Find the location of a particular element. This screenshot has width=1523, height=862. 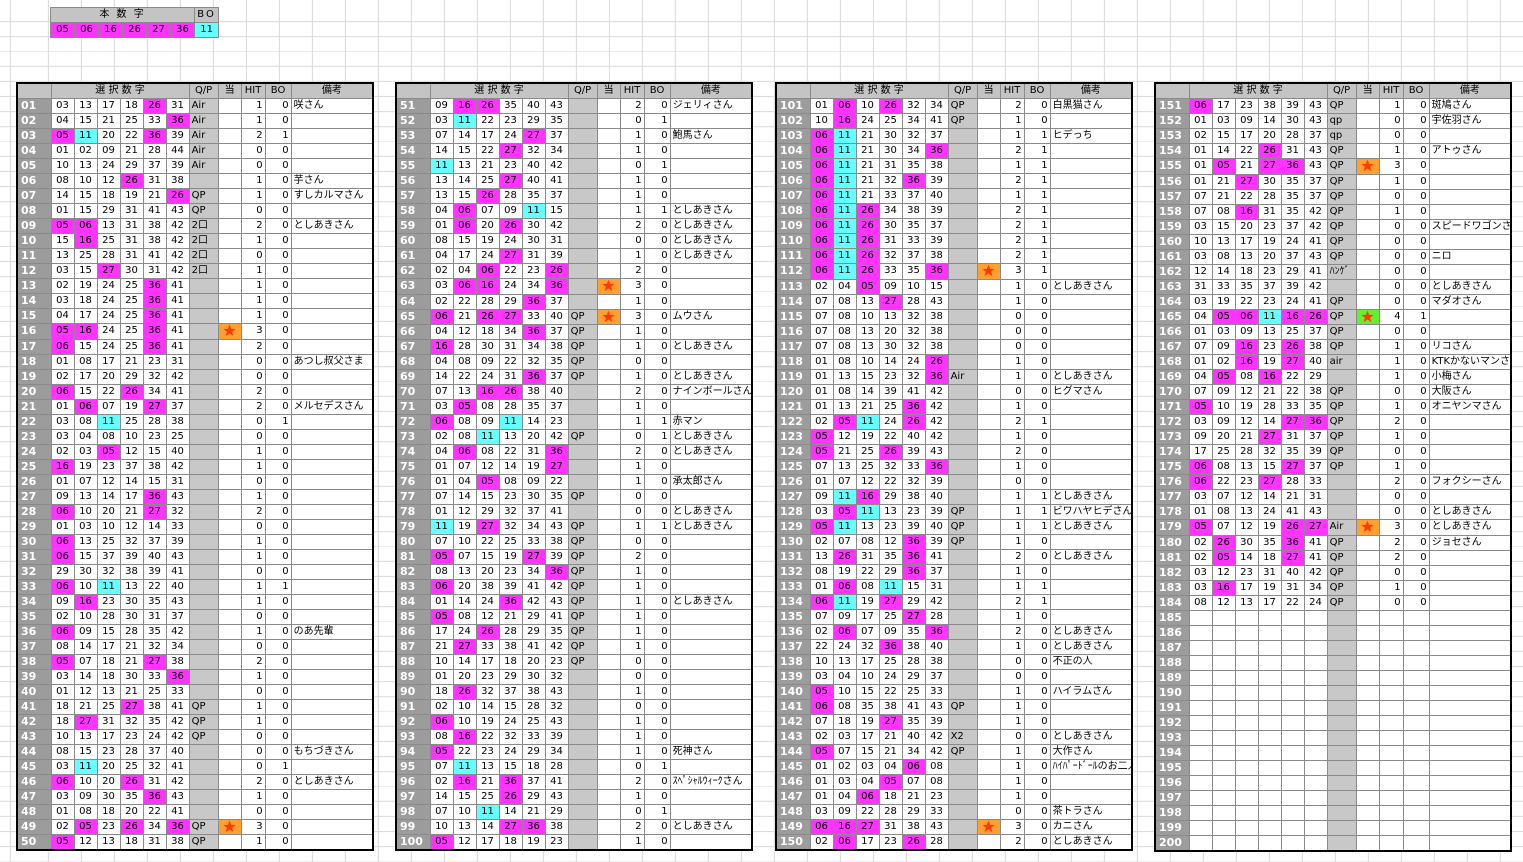

selected-number: 01 is located at coordinates (1200, 121).